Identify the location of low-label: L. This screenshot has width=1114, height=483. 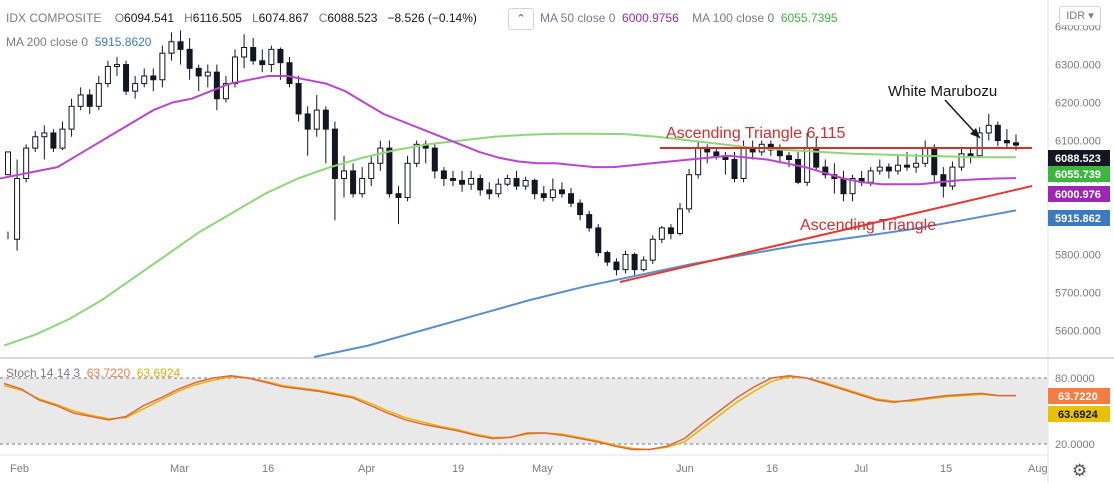
(255, 18).